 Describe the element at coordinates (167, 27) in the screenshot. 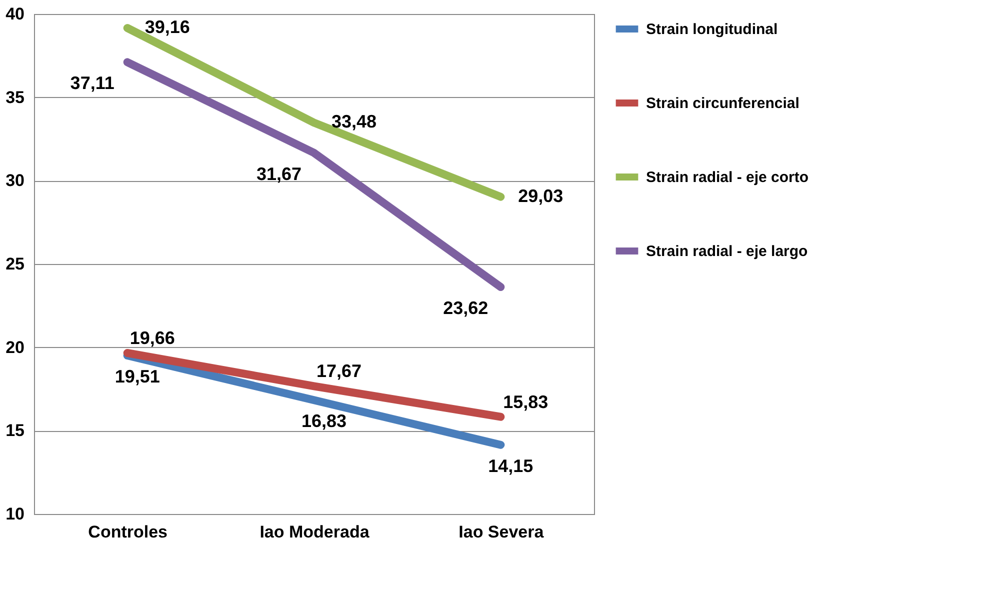

I see `data-label: 39,16` at that location.